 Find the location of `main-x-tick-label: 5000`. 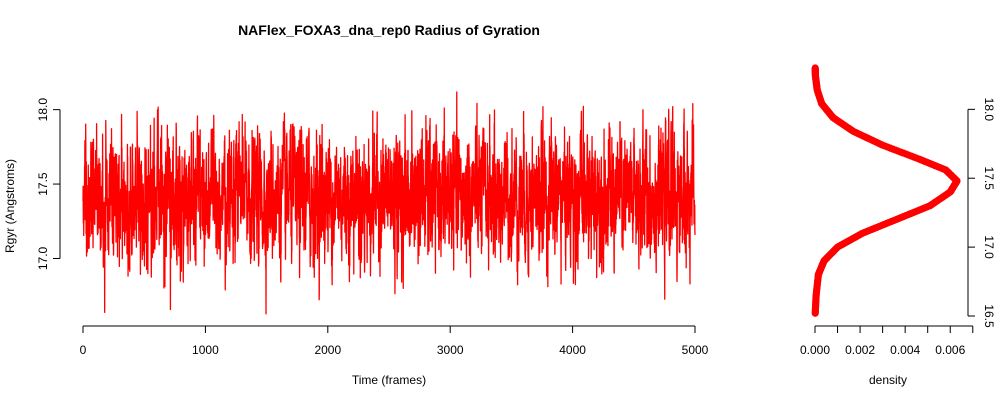

main-x-tick-label: 5000 is located at coordinates (695, 350).